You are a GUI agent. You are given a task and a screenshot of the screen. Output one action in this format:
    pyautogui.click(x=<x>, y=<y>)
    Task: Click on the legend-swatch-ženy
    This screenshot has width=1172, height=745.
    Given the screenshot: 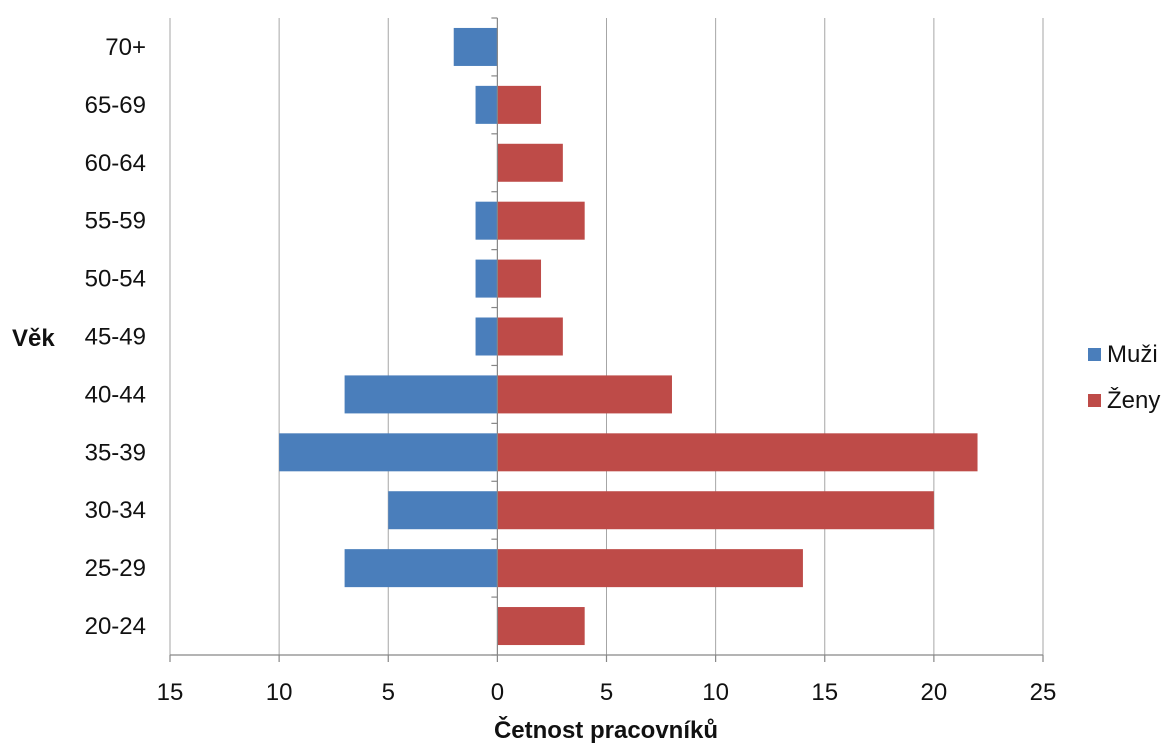 What is the action you would take?
    pyautogui.click(x=1094, y=400)
    